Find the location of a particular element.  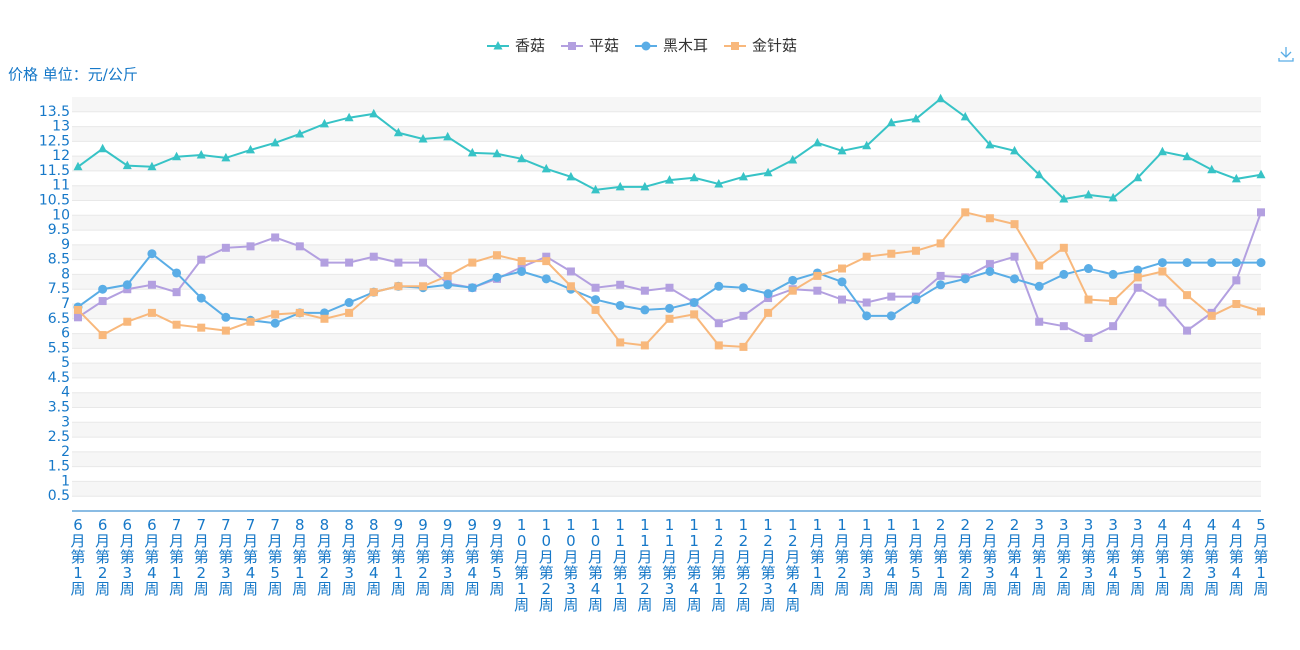

y-tick-label: 4.5 is located at coordinates (59, 378).